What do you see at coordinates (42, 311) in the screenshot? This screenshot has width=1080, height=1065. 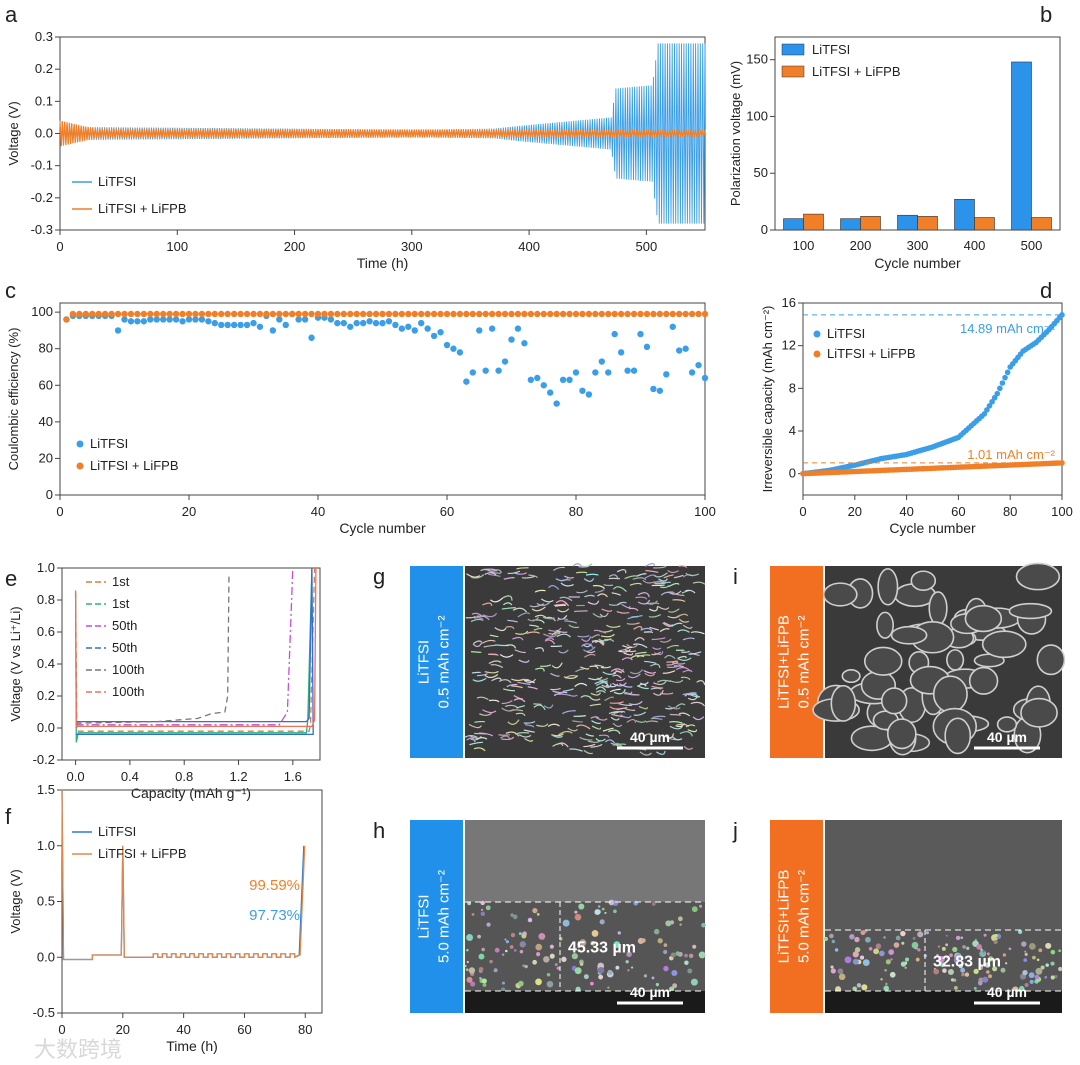 I see `panel-c-ytick-label: 100` at bounding box center [42, 311].